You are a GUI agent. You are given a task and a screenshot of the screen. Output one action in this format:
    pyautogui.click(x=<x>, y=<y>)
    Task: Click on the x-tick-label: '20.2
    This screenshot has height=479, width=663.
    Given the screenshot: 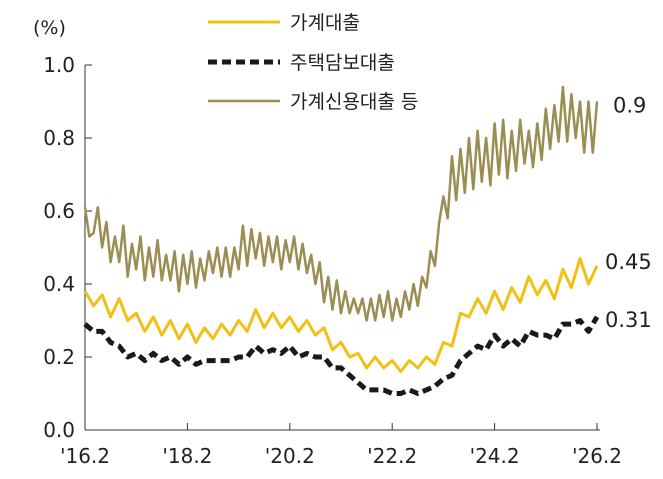 What is the action you would take?
    pyautogui.click(x=290, y=456)
    